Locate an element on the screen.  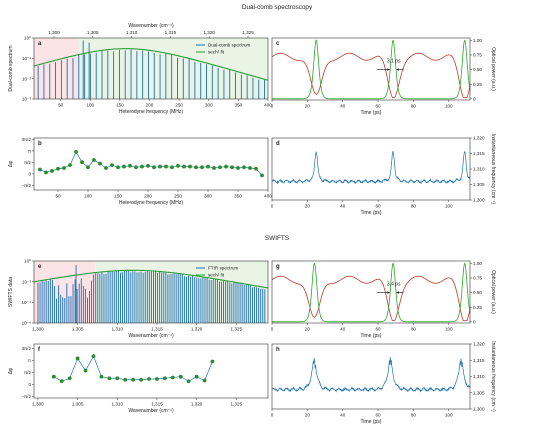
x-tick-label: 80 is located at coordinates (414, 206).